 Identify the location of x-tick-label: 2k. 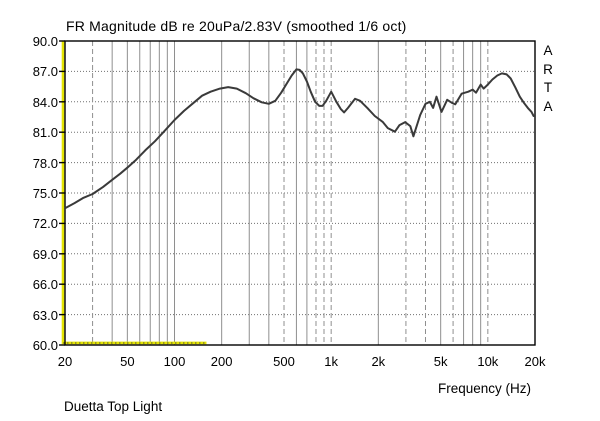
(378, 361).